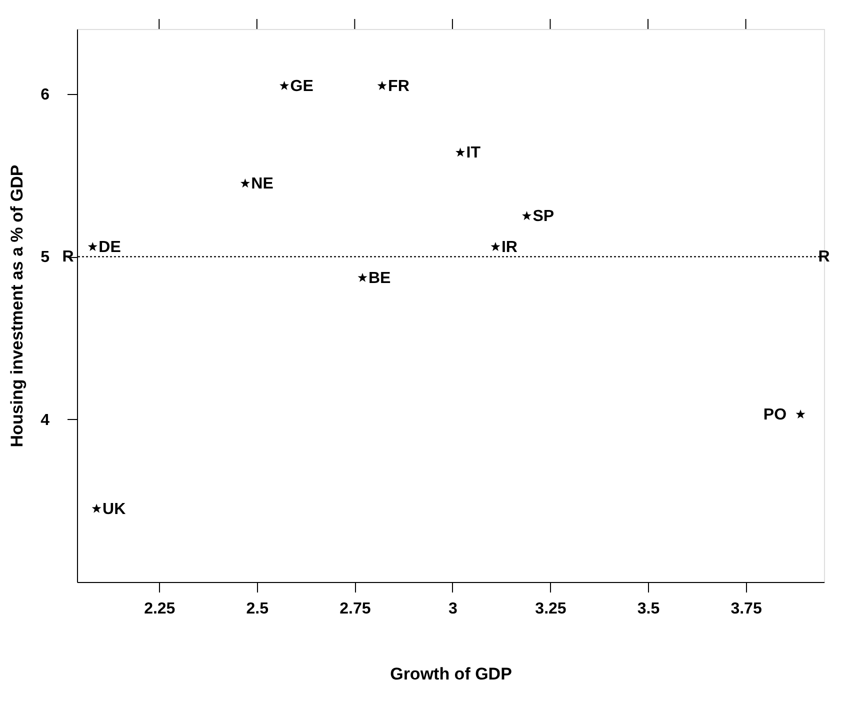  Describe the element at coordinates (257, 609) in the screenshot. I see `x-tick-label: 2.5` at that location.